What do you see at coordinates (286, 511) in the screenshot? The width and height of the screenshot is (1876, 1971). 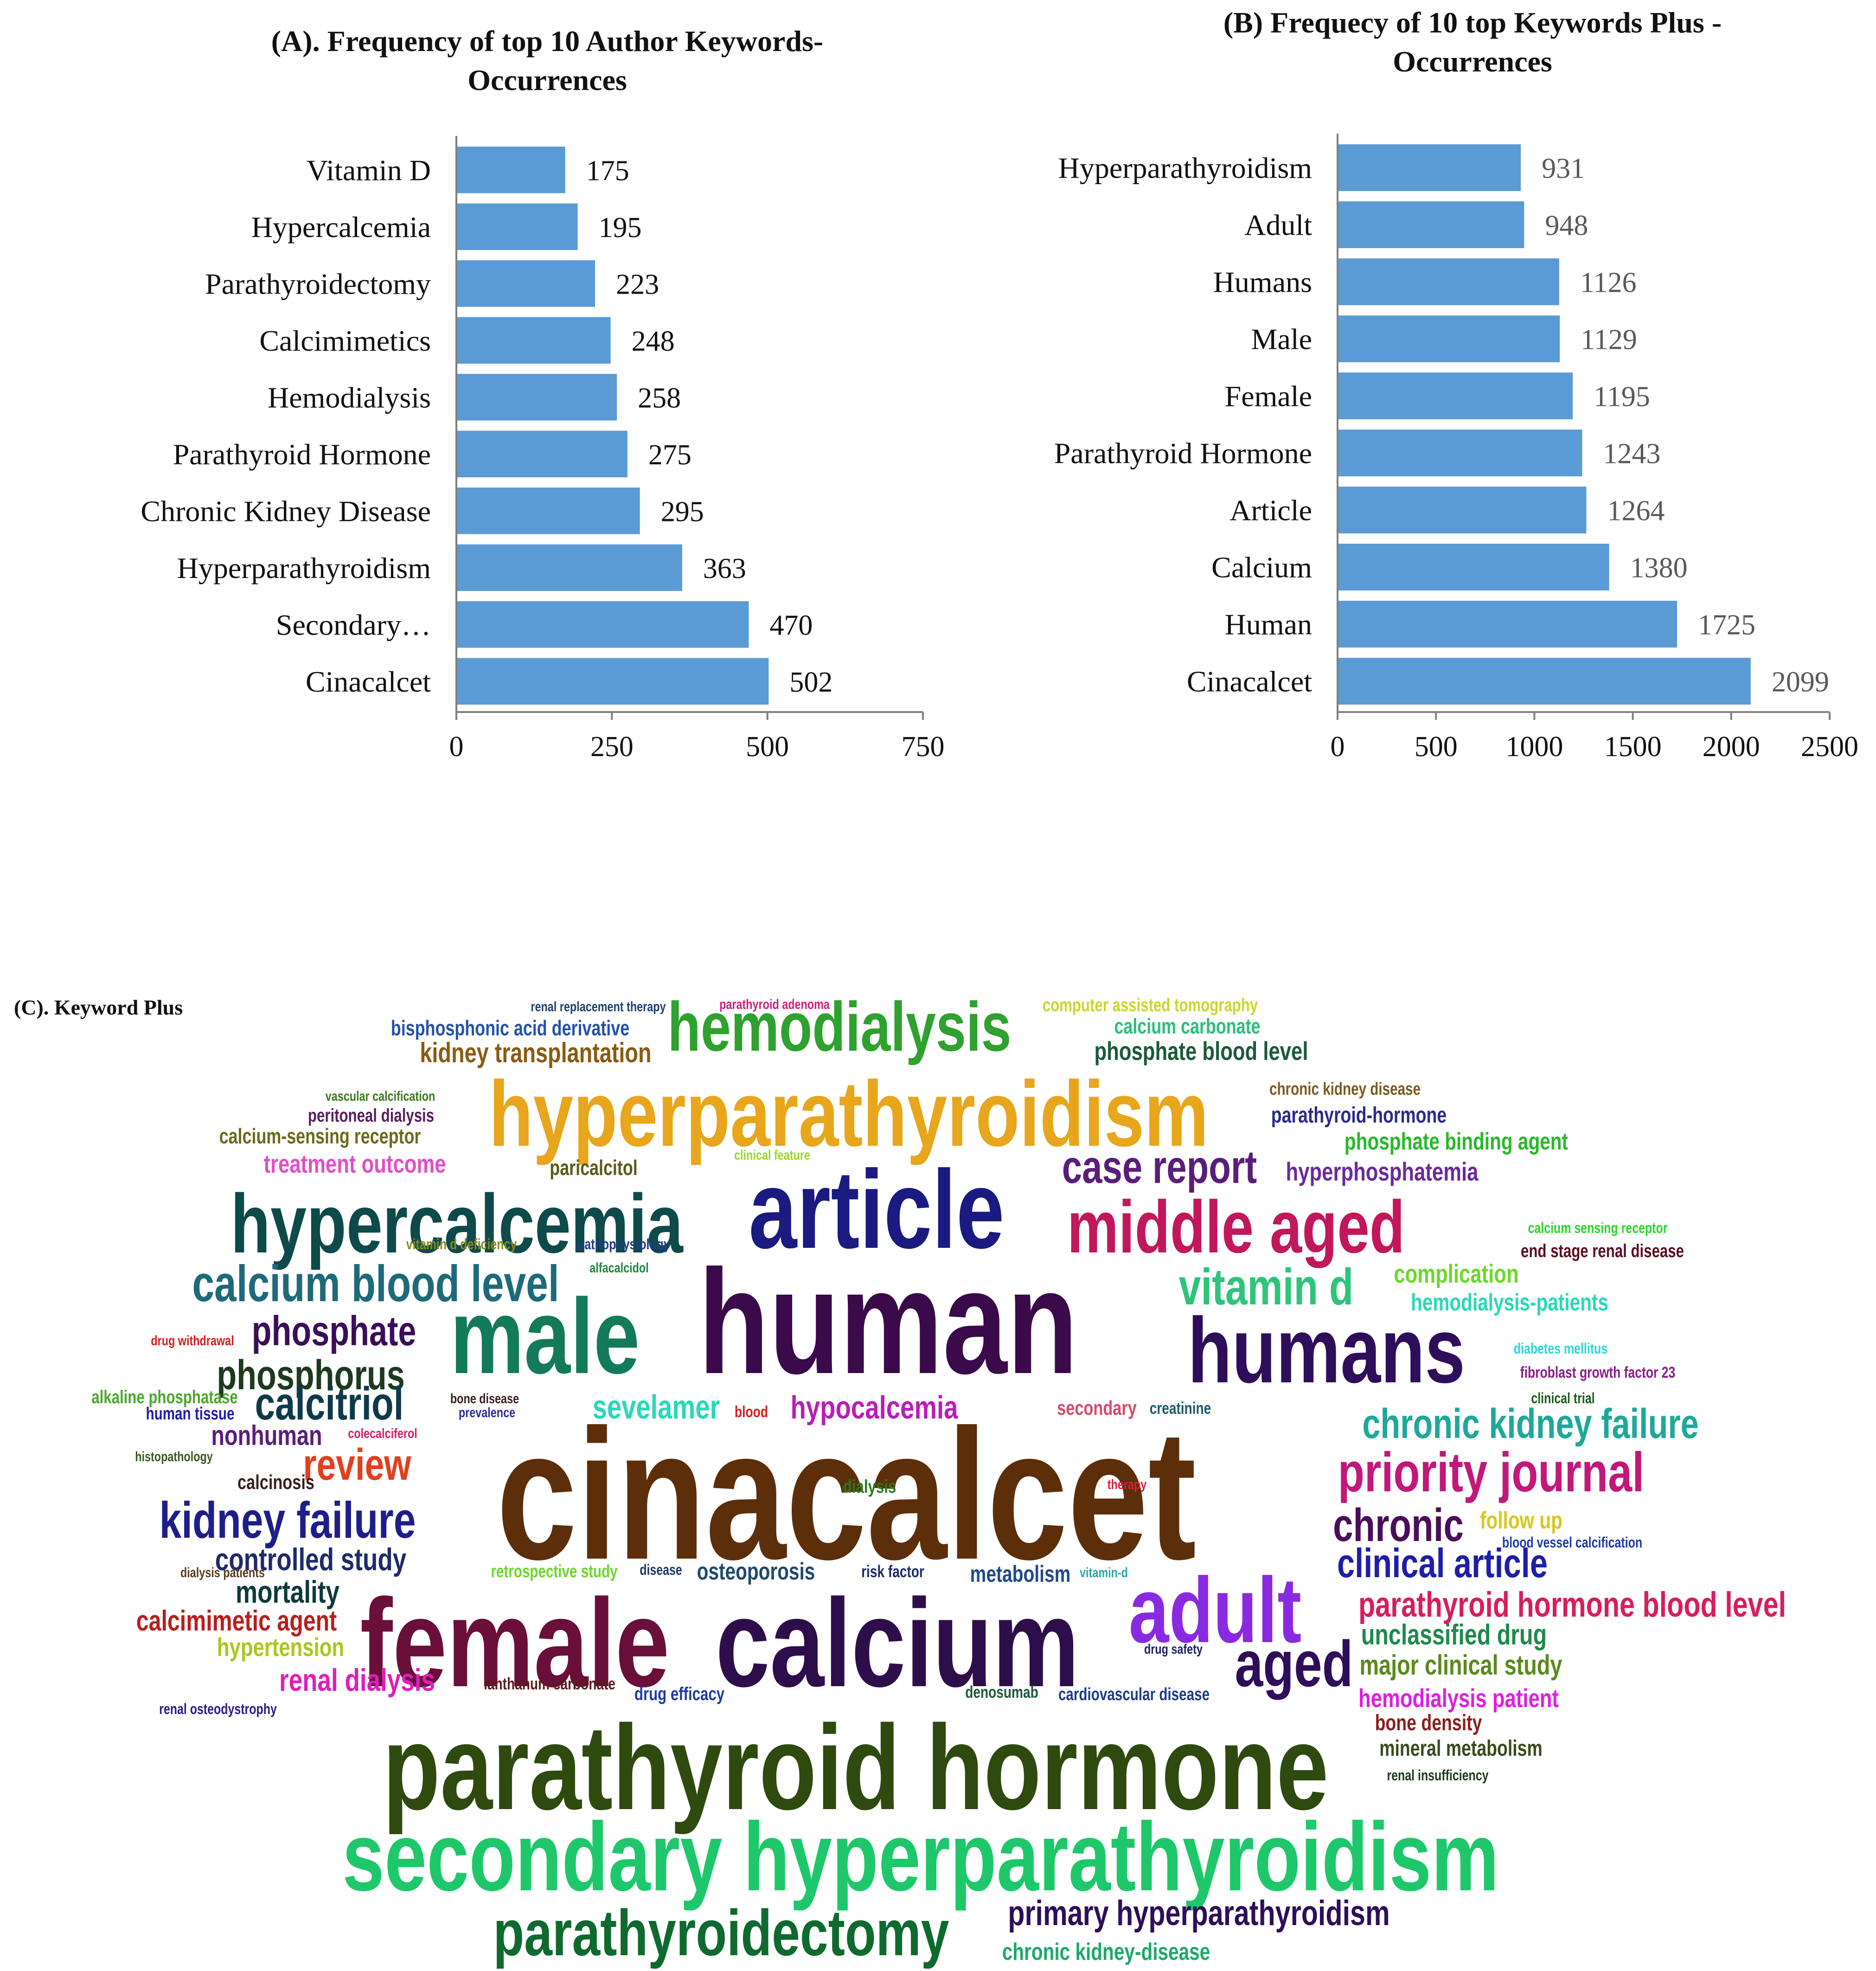 I see `category-label: Chronic Kidney Disease` at bounding box center [286, 511].